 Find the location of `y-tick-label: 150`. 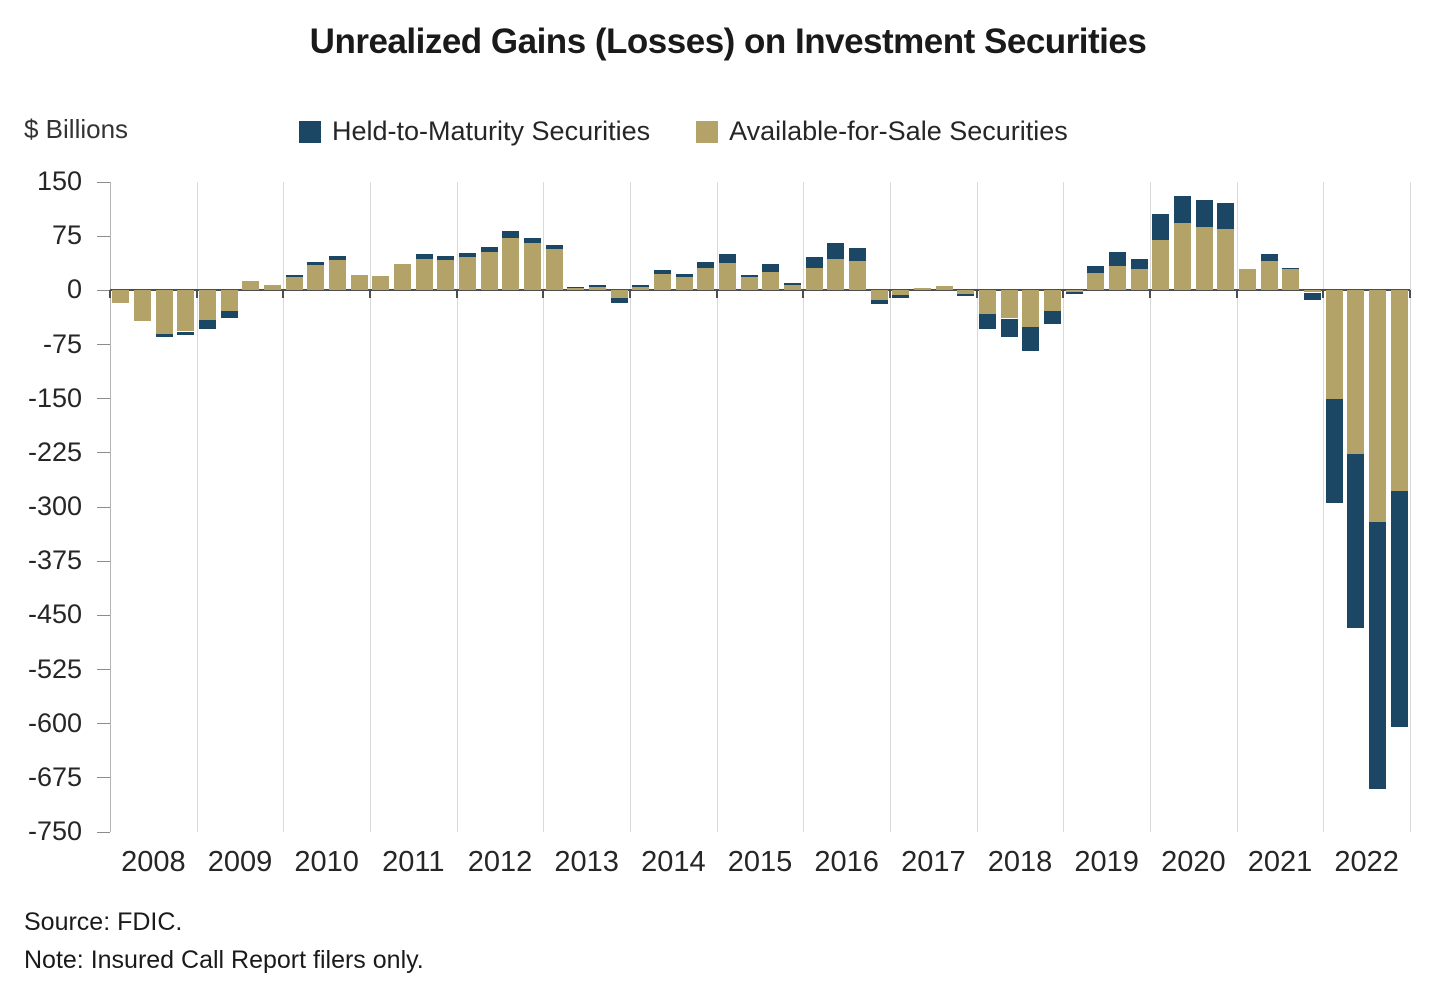

y-tick-label: 150 is located at coordinates (59, 181).